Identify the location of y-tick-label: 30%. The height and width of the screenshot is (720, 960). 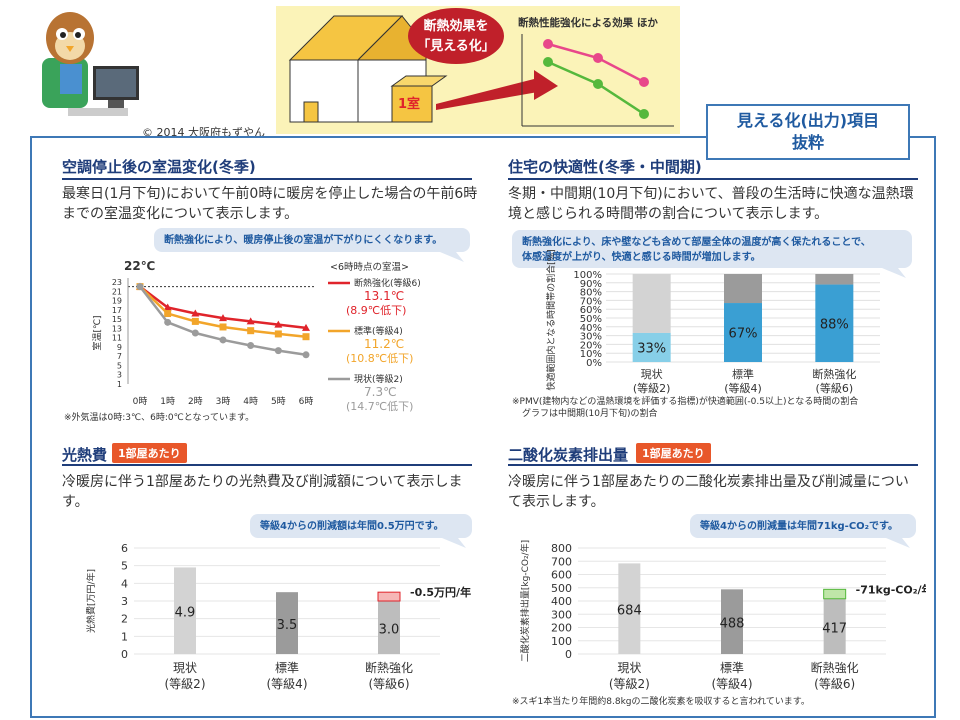
(591, 337).